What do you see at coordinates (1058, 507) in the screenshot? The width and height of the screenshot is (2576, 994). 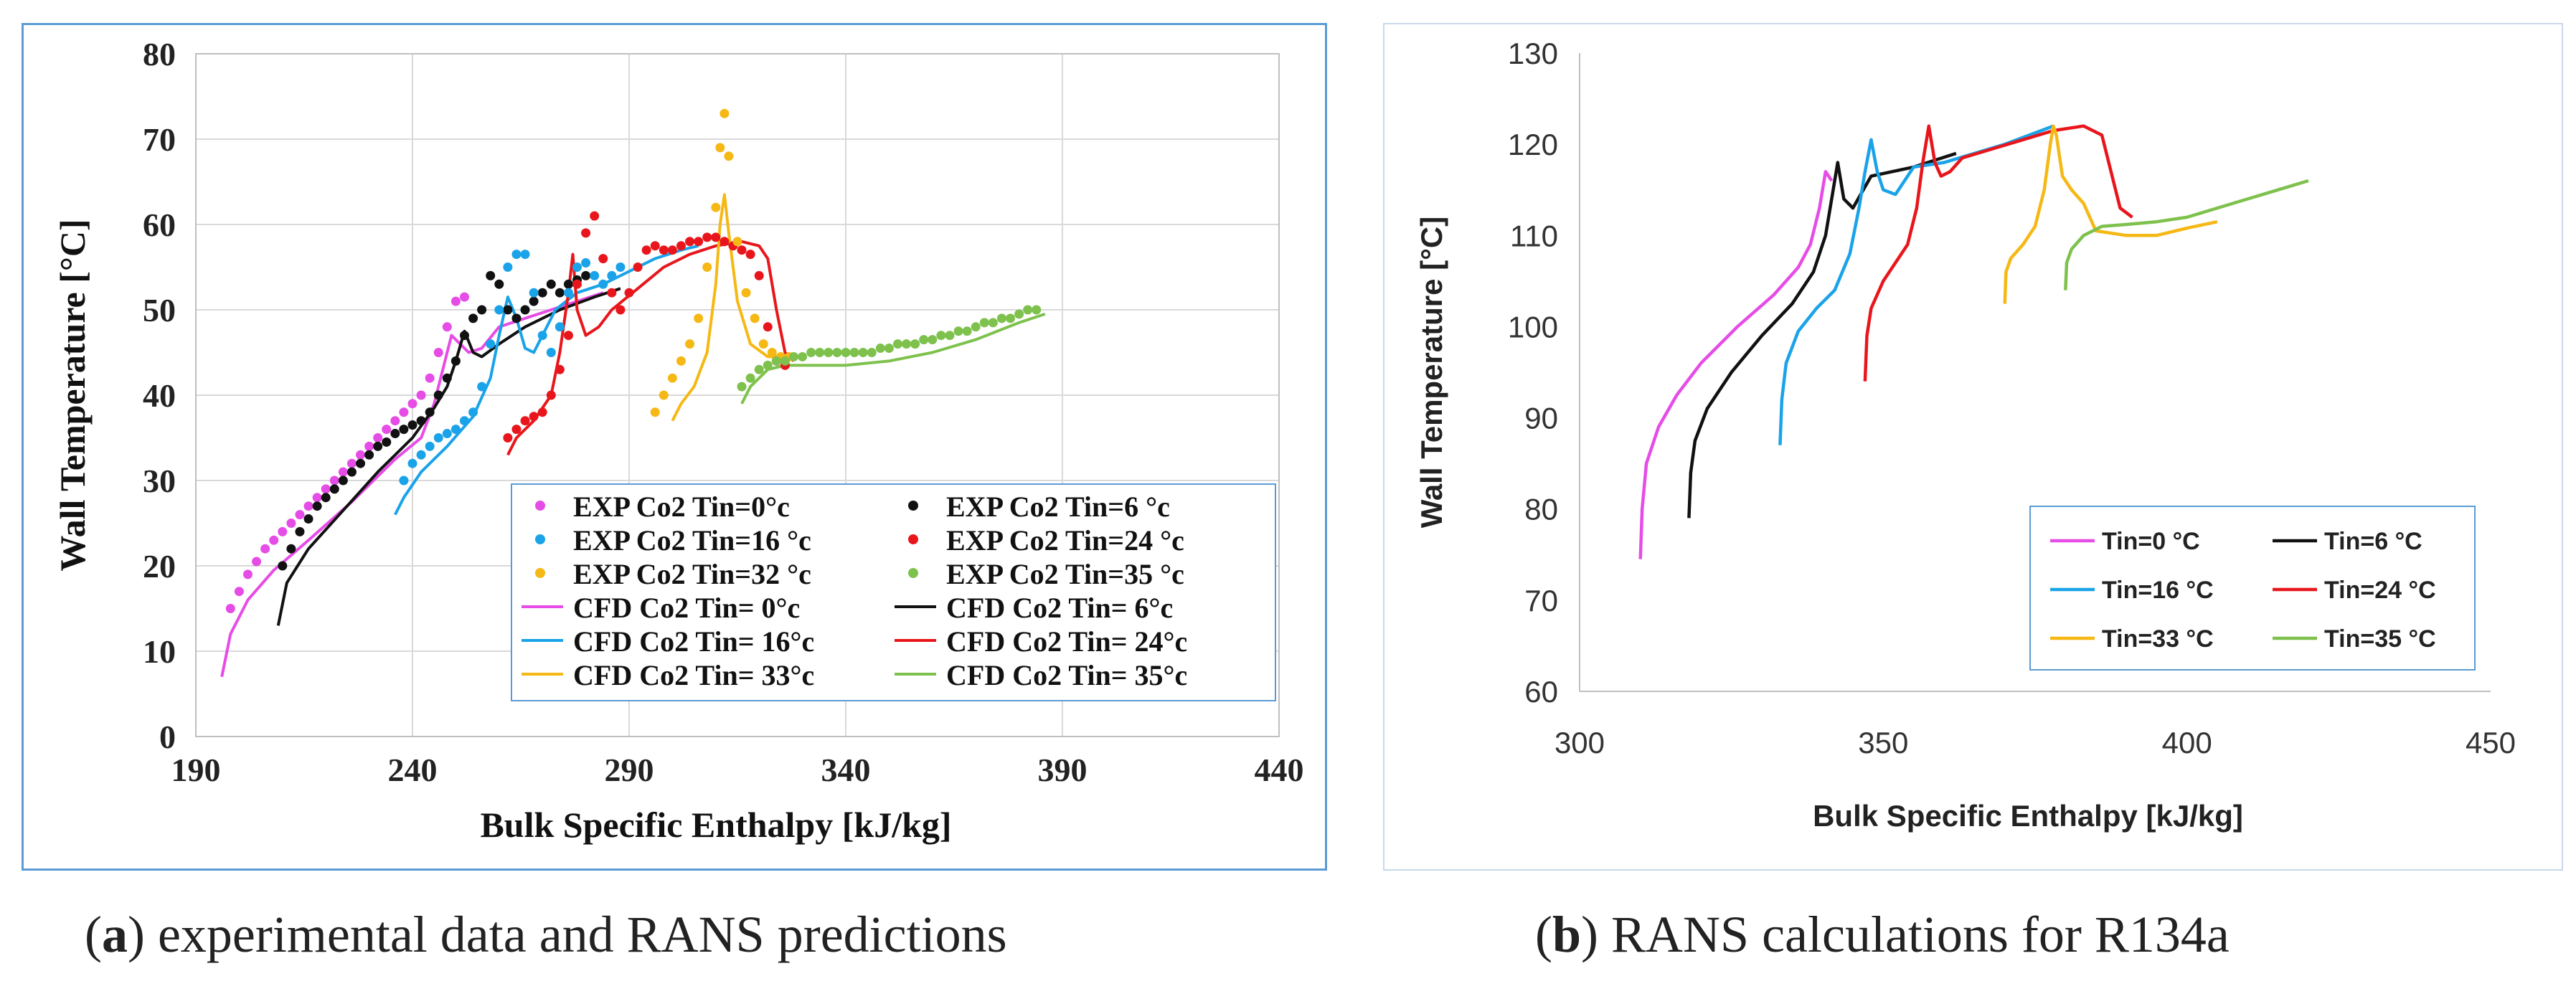 I see `legend-label: EXP Co2 Tin=6 °c` at bounding box center [1058, 507].